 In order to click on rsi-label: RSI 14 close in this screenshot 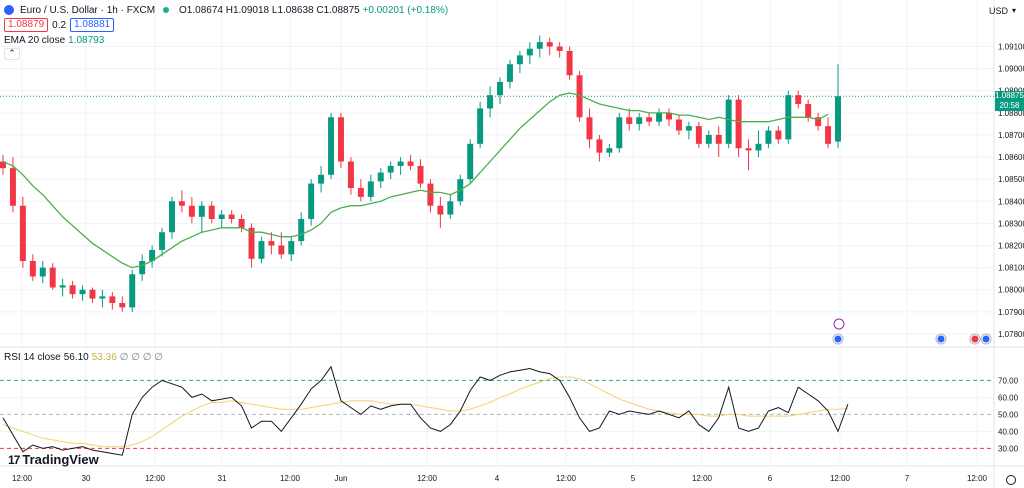, I will do `click(32, 357)`.